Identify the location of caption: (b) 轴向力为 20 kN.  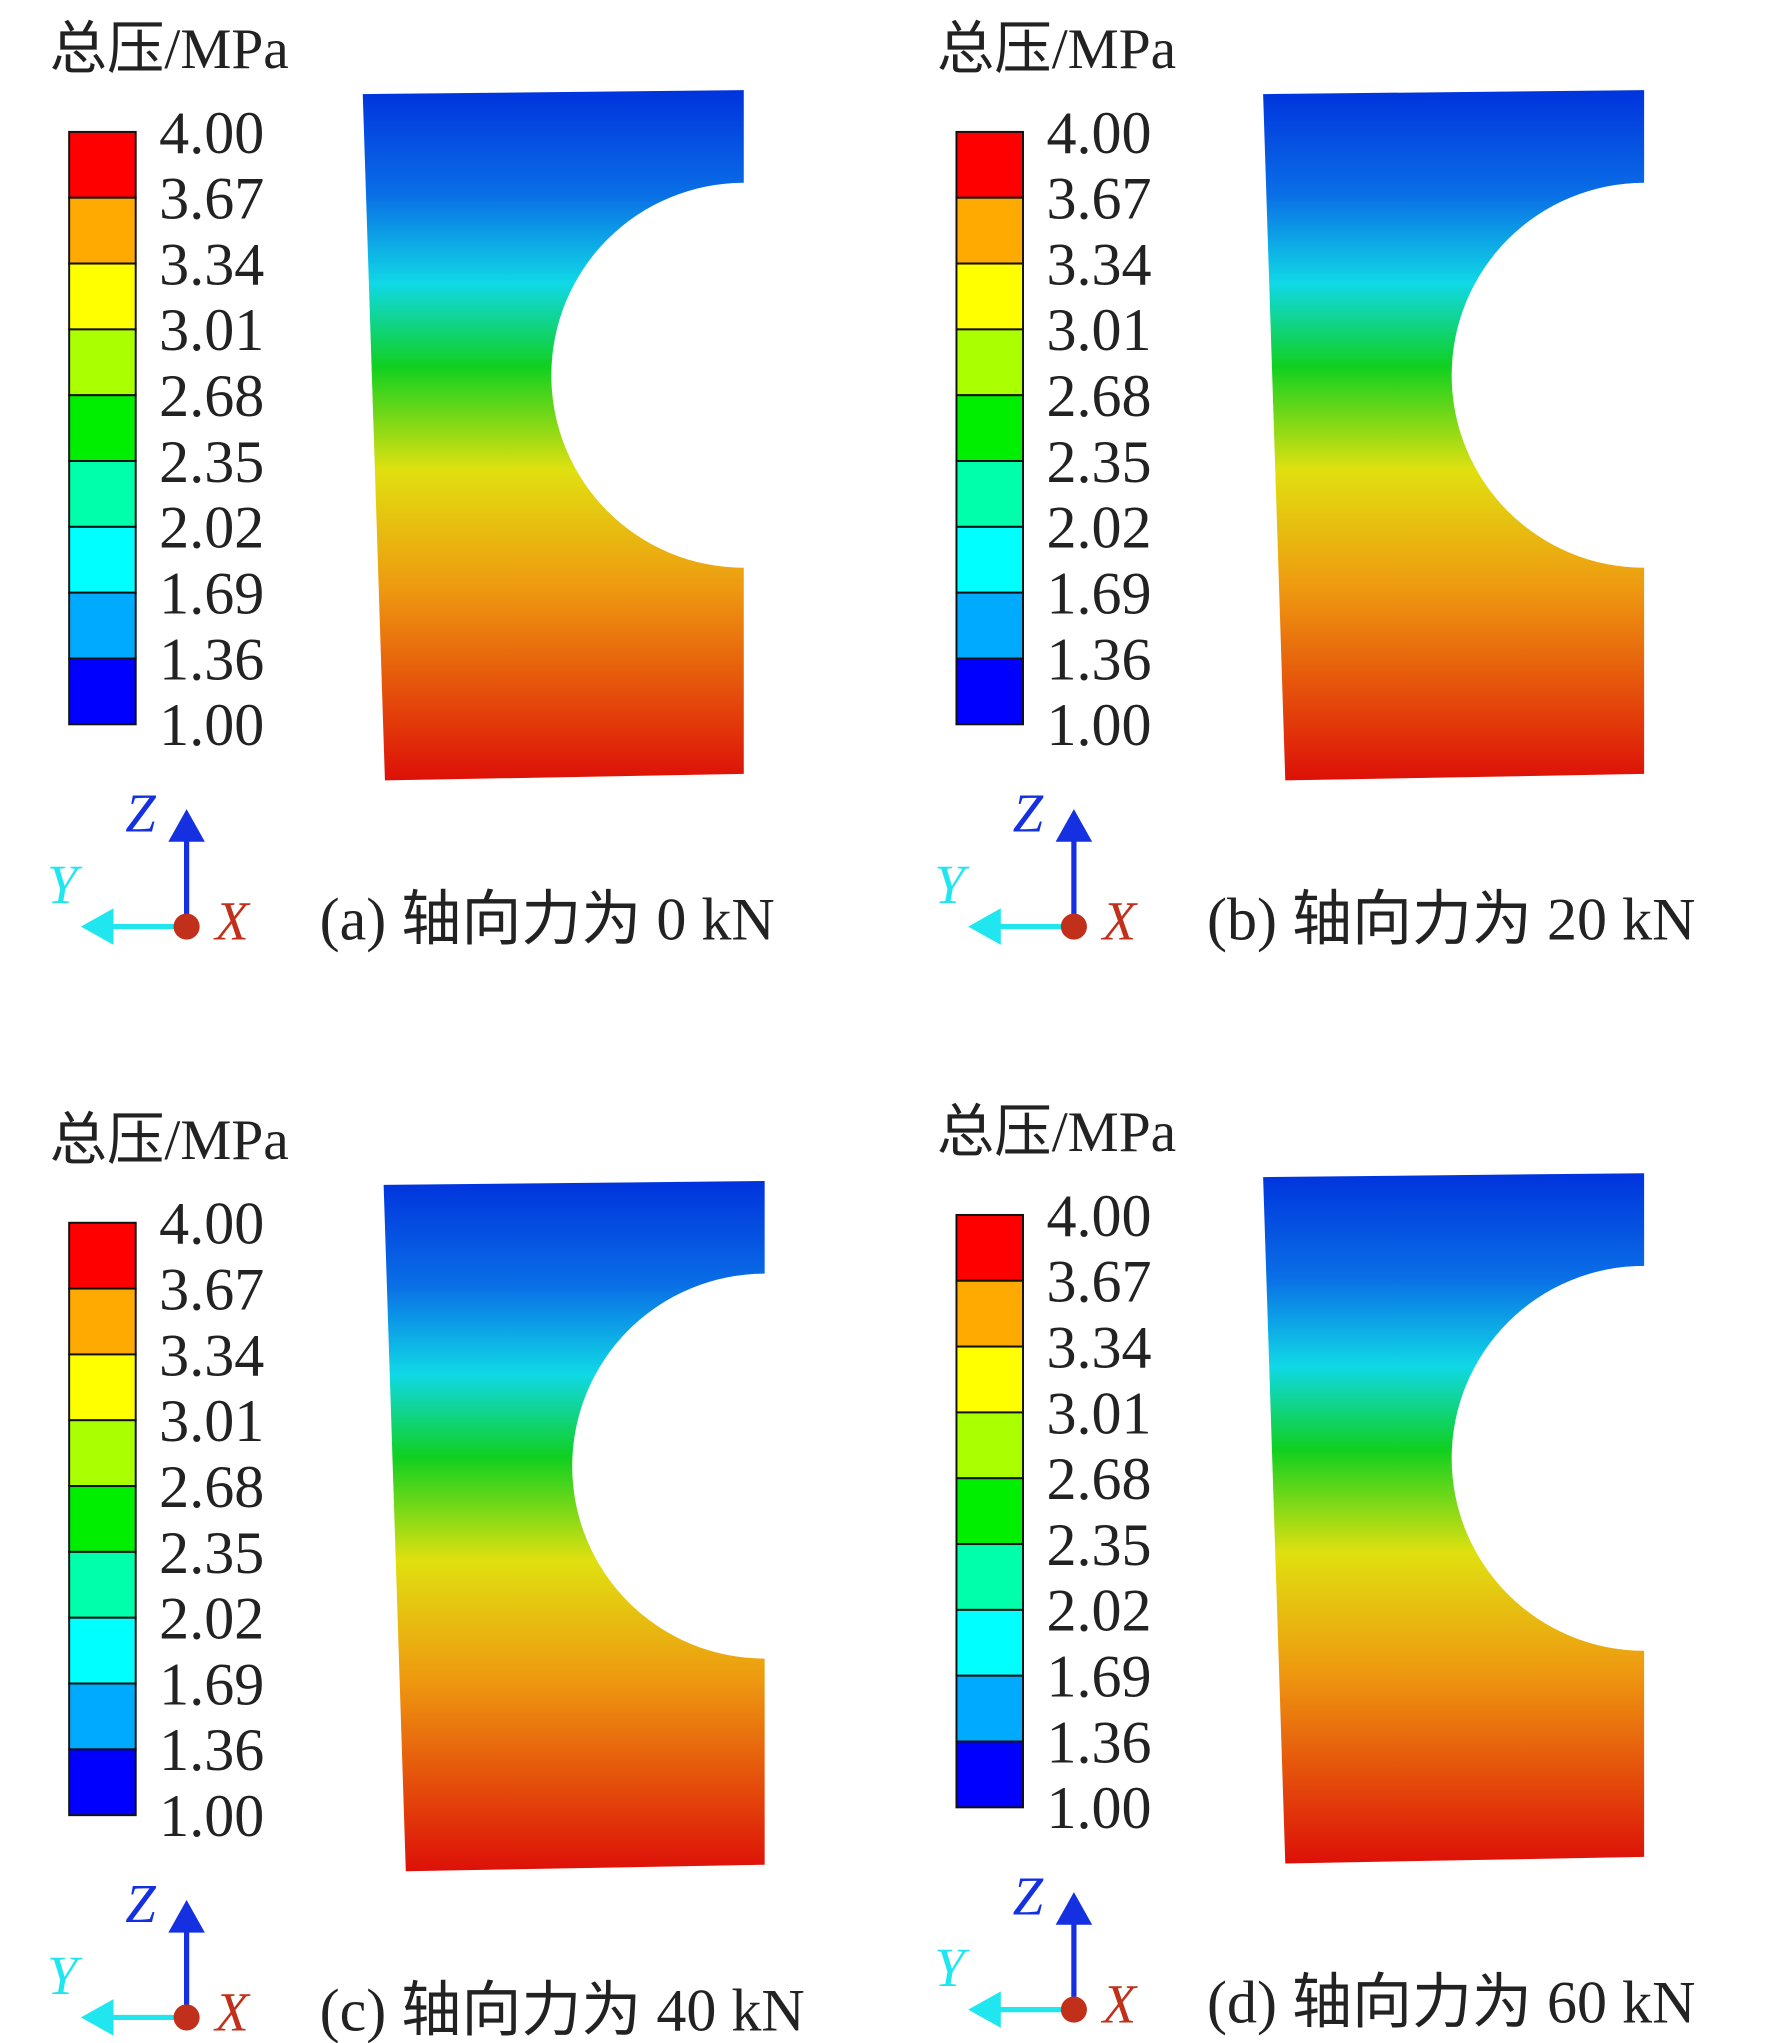
(1451, 920).